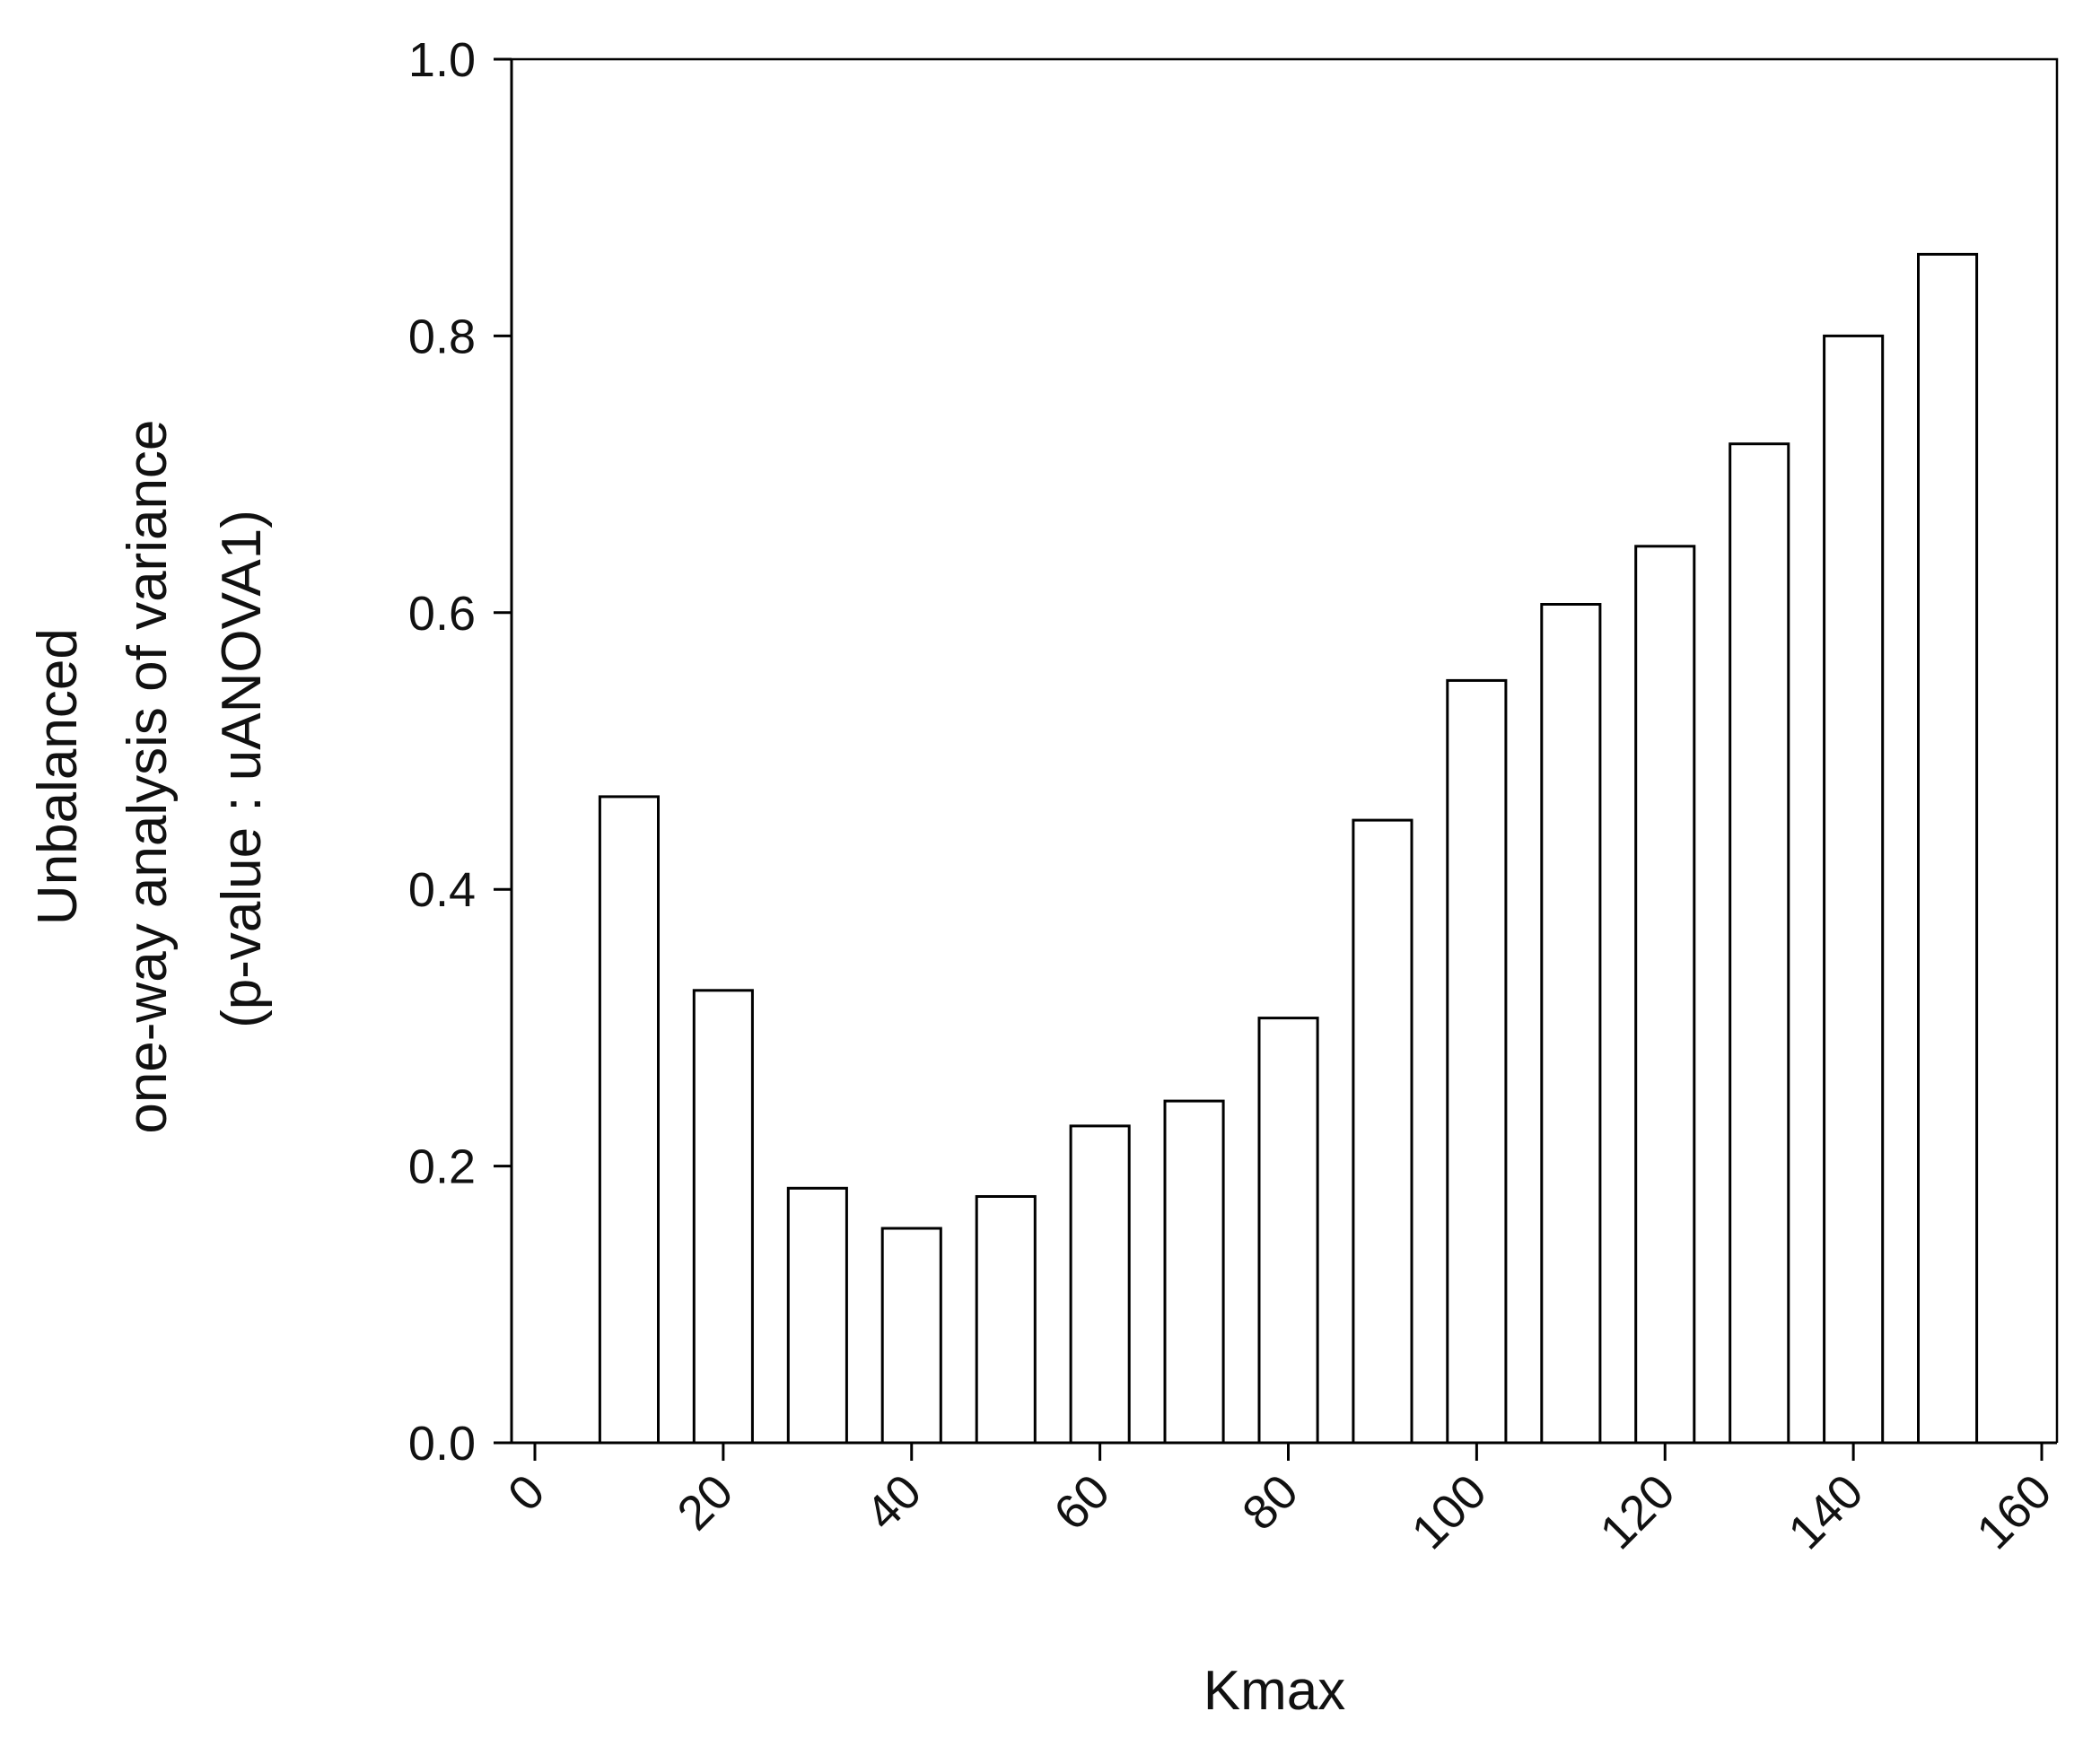 The image size is (2083, 1764). I want to click on x-tick-label-2: 40, so click(893, 1502).